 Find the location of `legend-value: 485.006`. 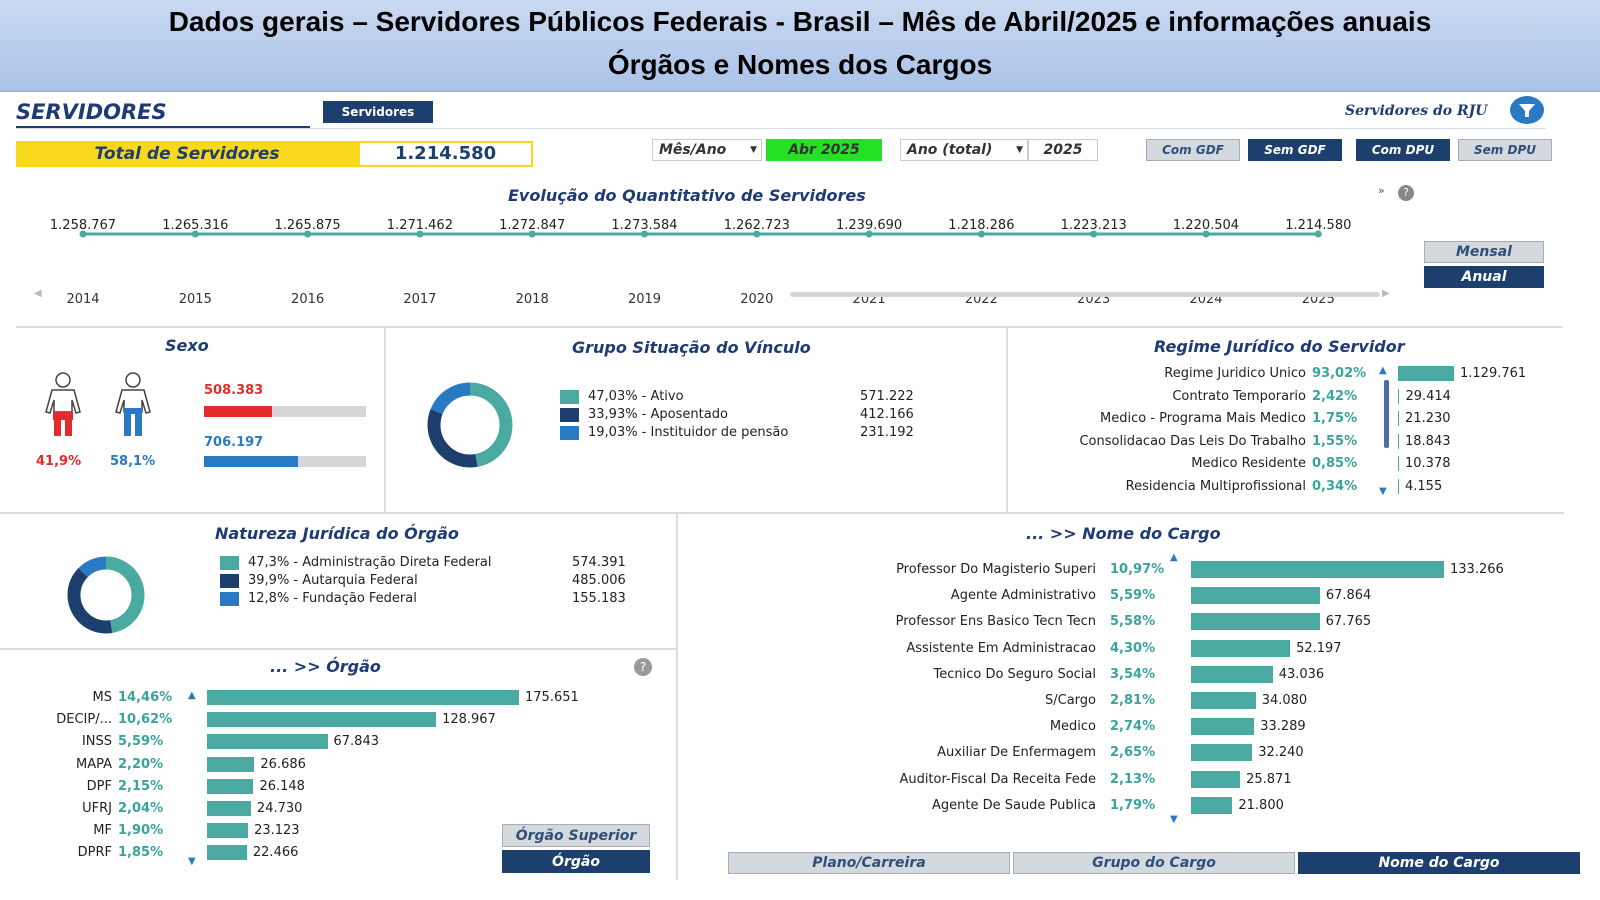

legend-value: 485.006 is located at coordinates (599, 580).